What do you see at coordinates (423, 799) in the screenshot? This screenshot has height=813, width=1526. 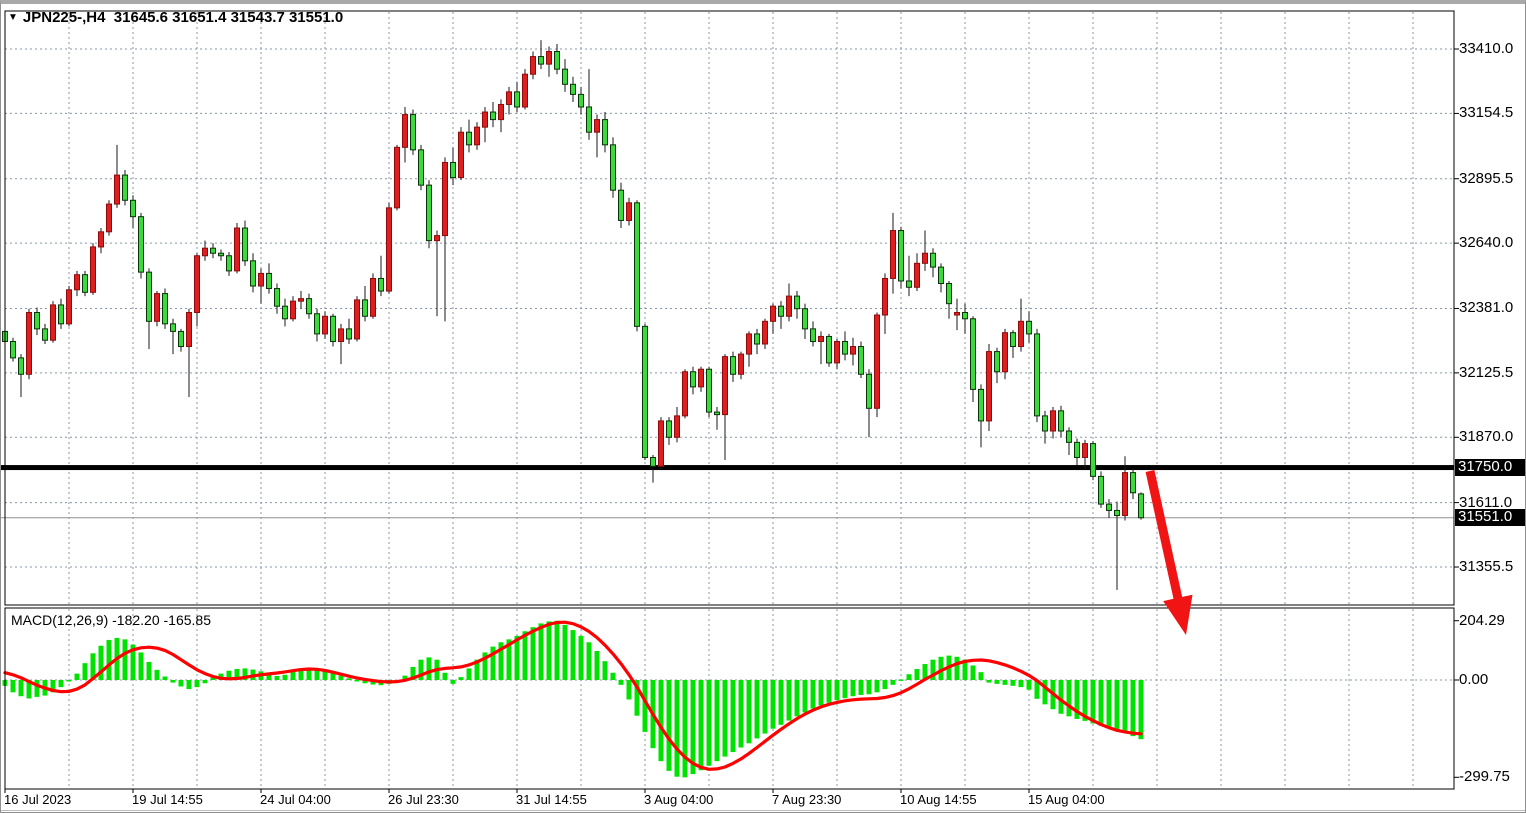 I see `time-axis-label: 26 Jul 23:30` at bounding box center [423, 799].